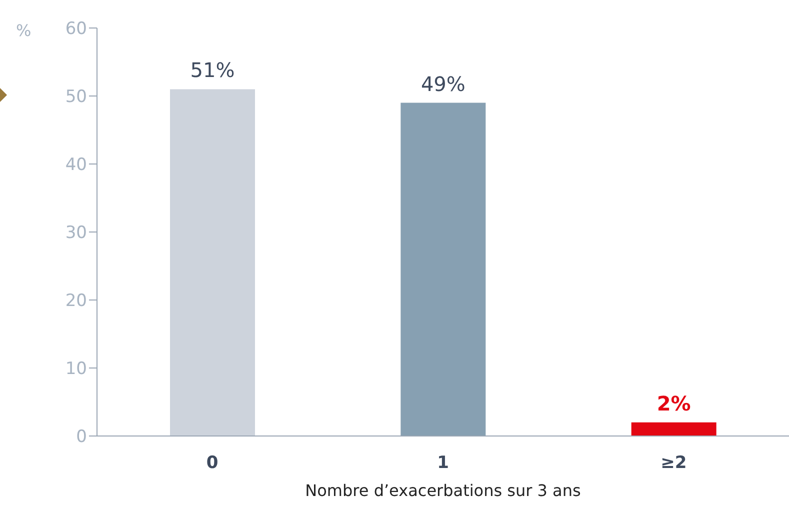 The height and width of the screenshot is (508, 789). I want to click on y-tick-label: 20, so click(76, 301).